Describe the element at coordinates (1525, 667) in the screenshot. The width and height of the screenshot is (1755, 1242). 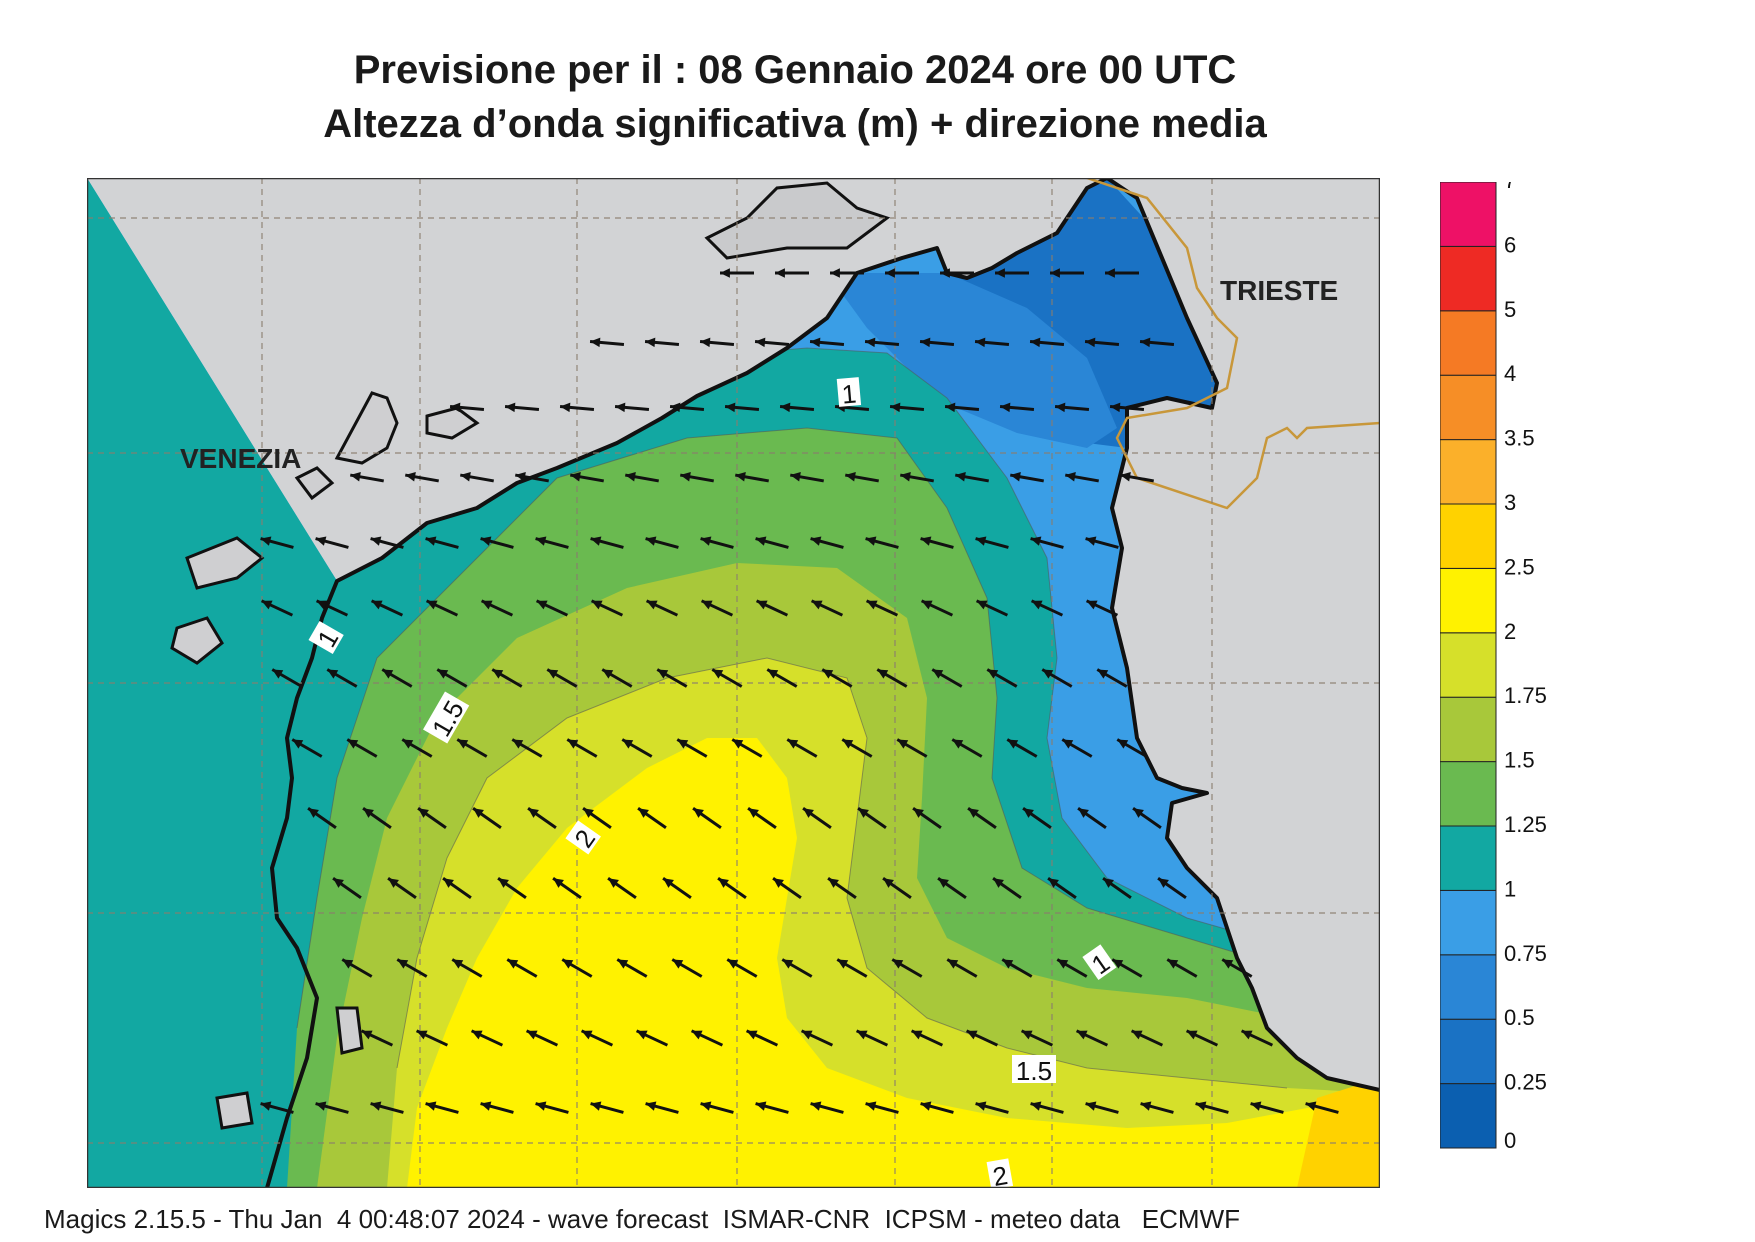
I see `legend-tick-labels: 0 0.25 0.5 0.75 1 1.25 1.5 1.75 2 2.5 3 3.5 4 5 6 7` at that location.